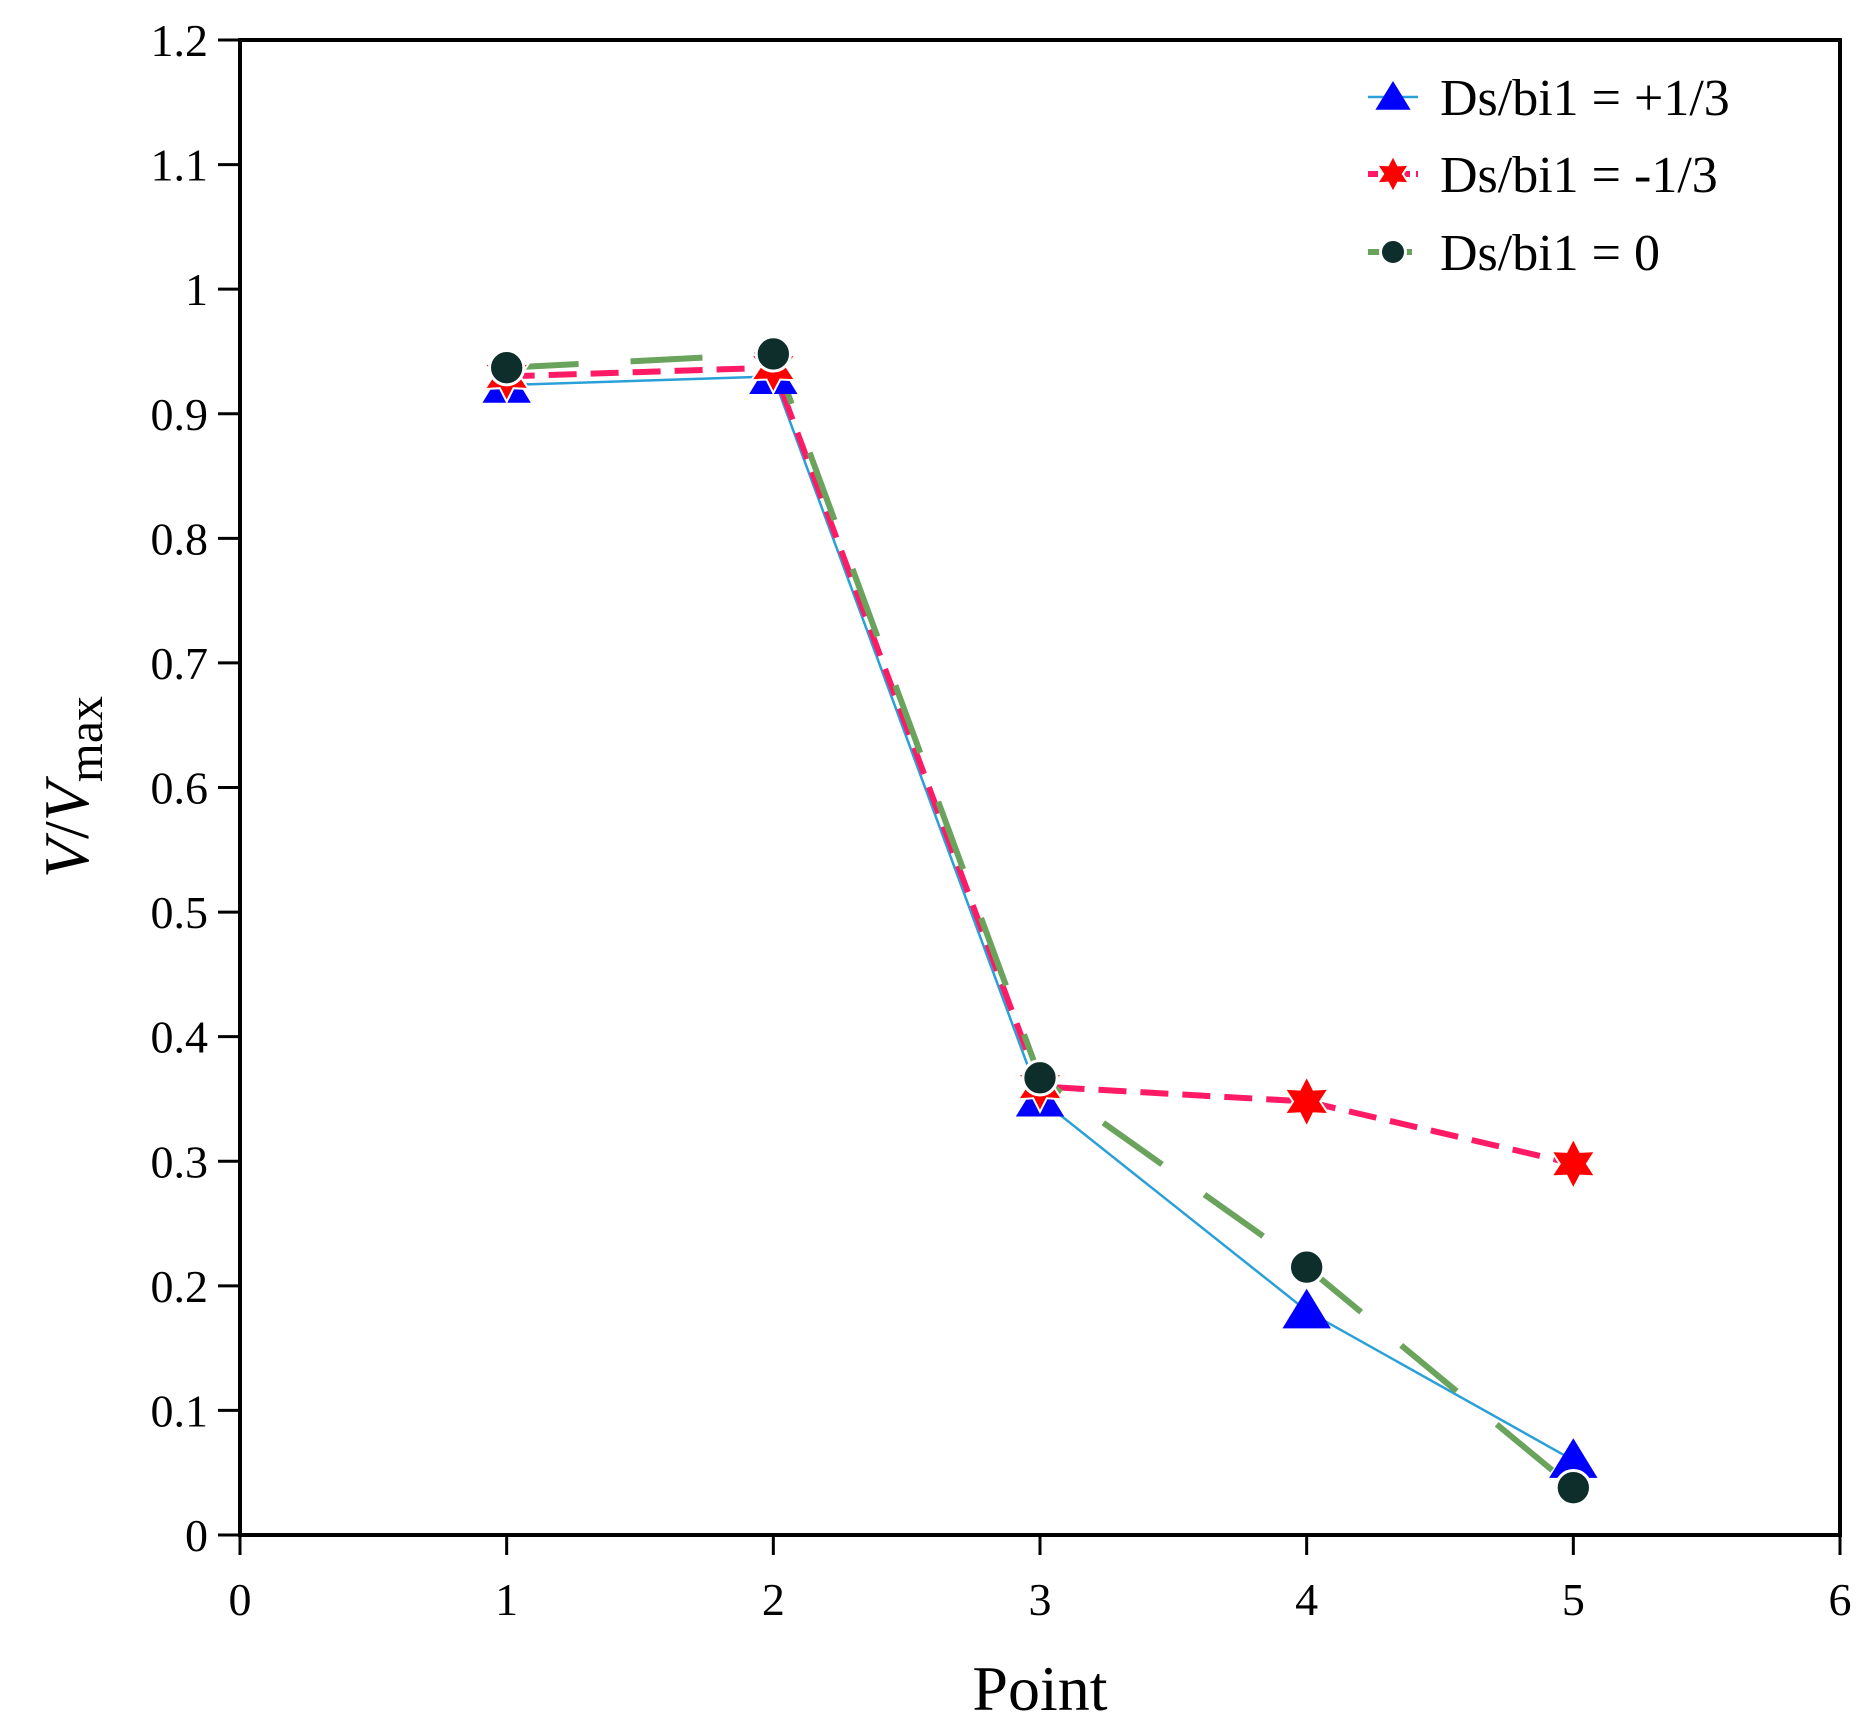  What do you see at coordinates (180, 1286) in the screenshot?
I see `y-tick-label: 0.2` at bounding box center [180, 1286].